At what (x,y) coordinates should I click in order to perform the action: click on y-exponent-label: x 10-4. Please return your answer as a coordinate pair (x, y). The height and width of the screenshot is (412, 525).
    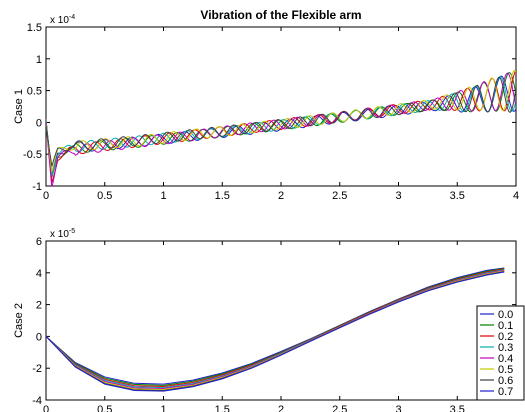
    Looking at the image, I should click on (62, 20).